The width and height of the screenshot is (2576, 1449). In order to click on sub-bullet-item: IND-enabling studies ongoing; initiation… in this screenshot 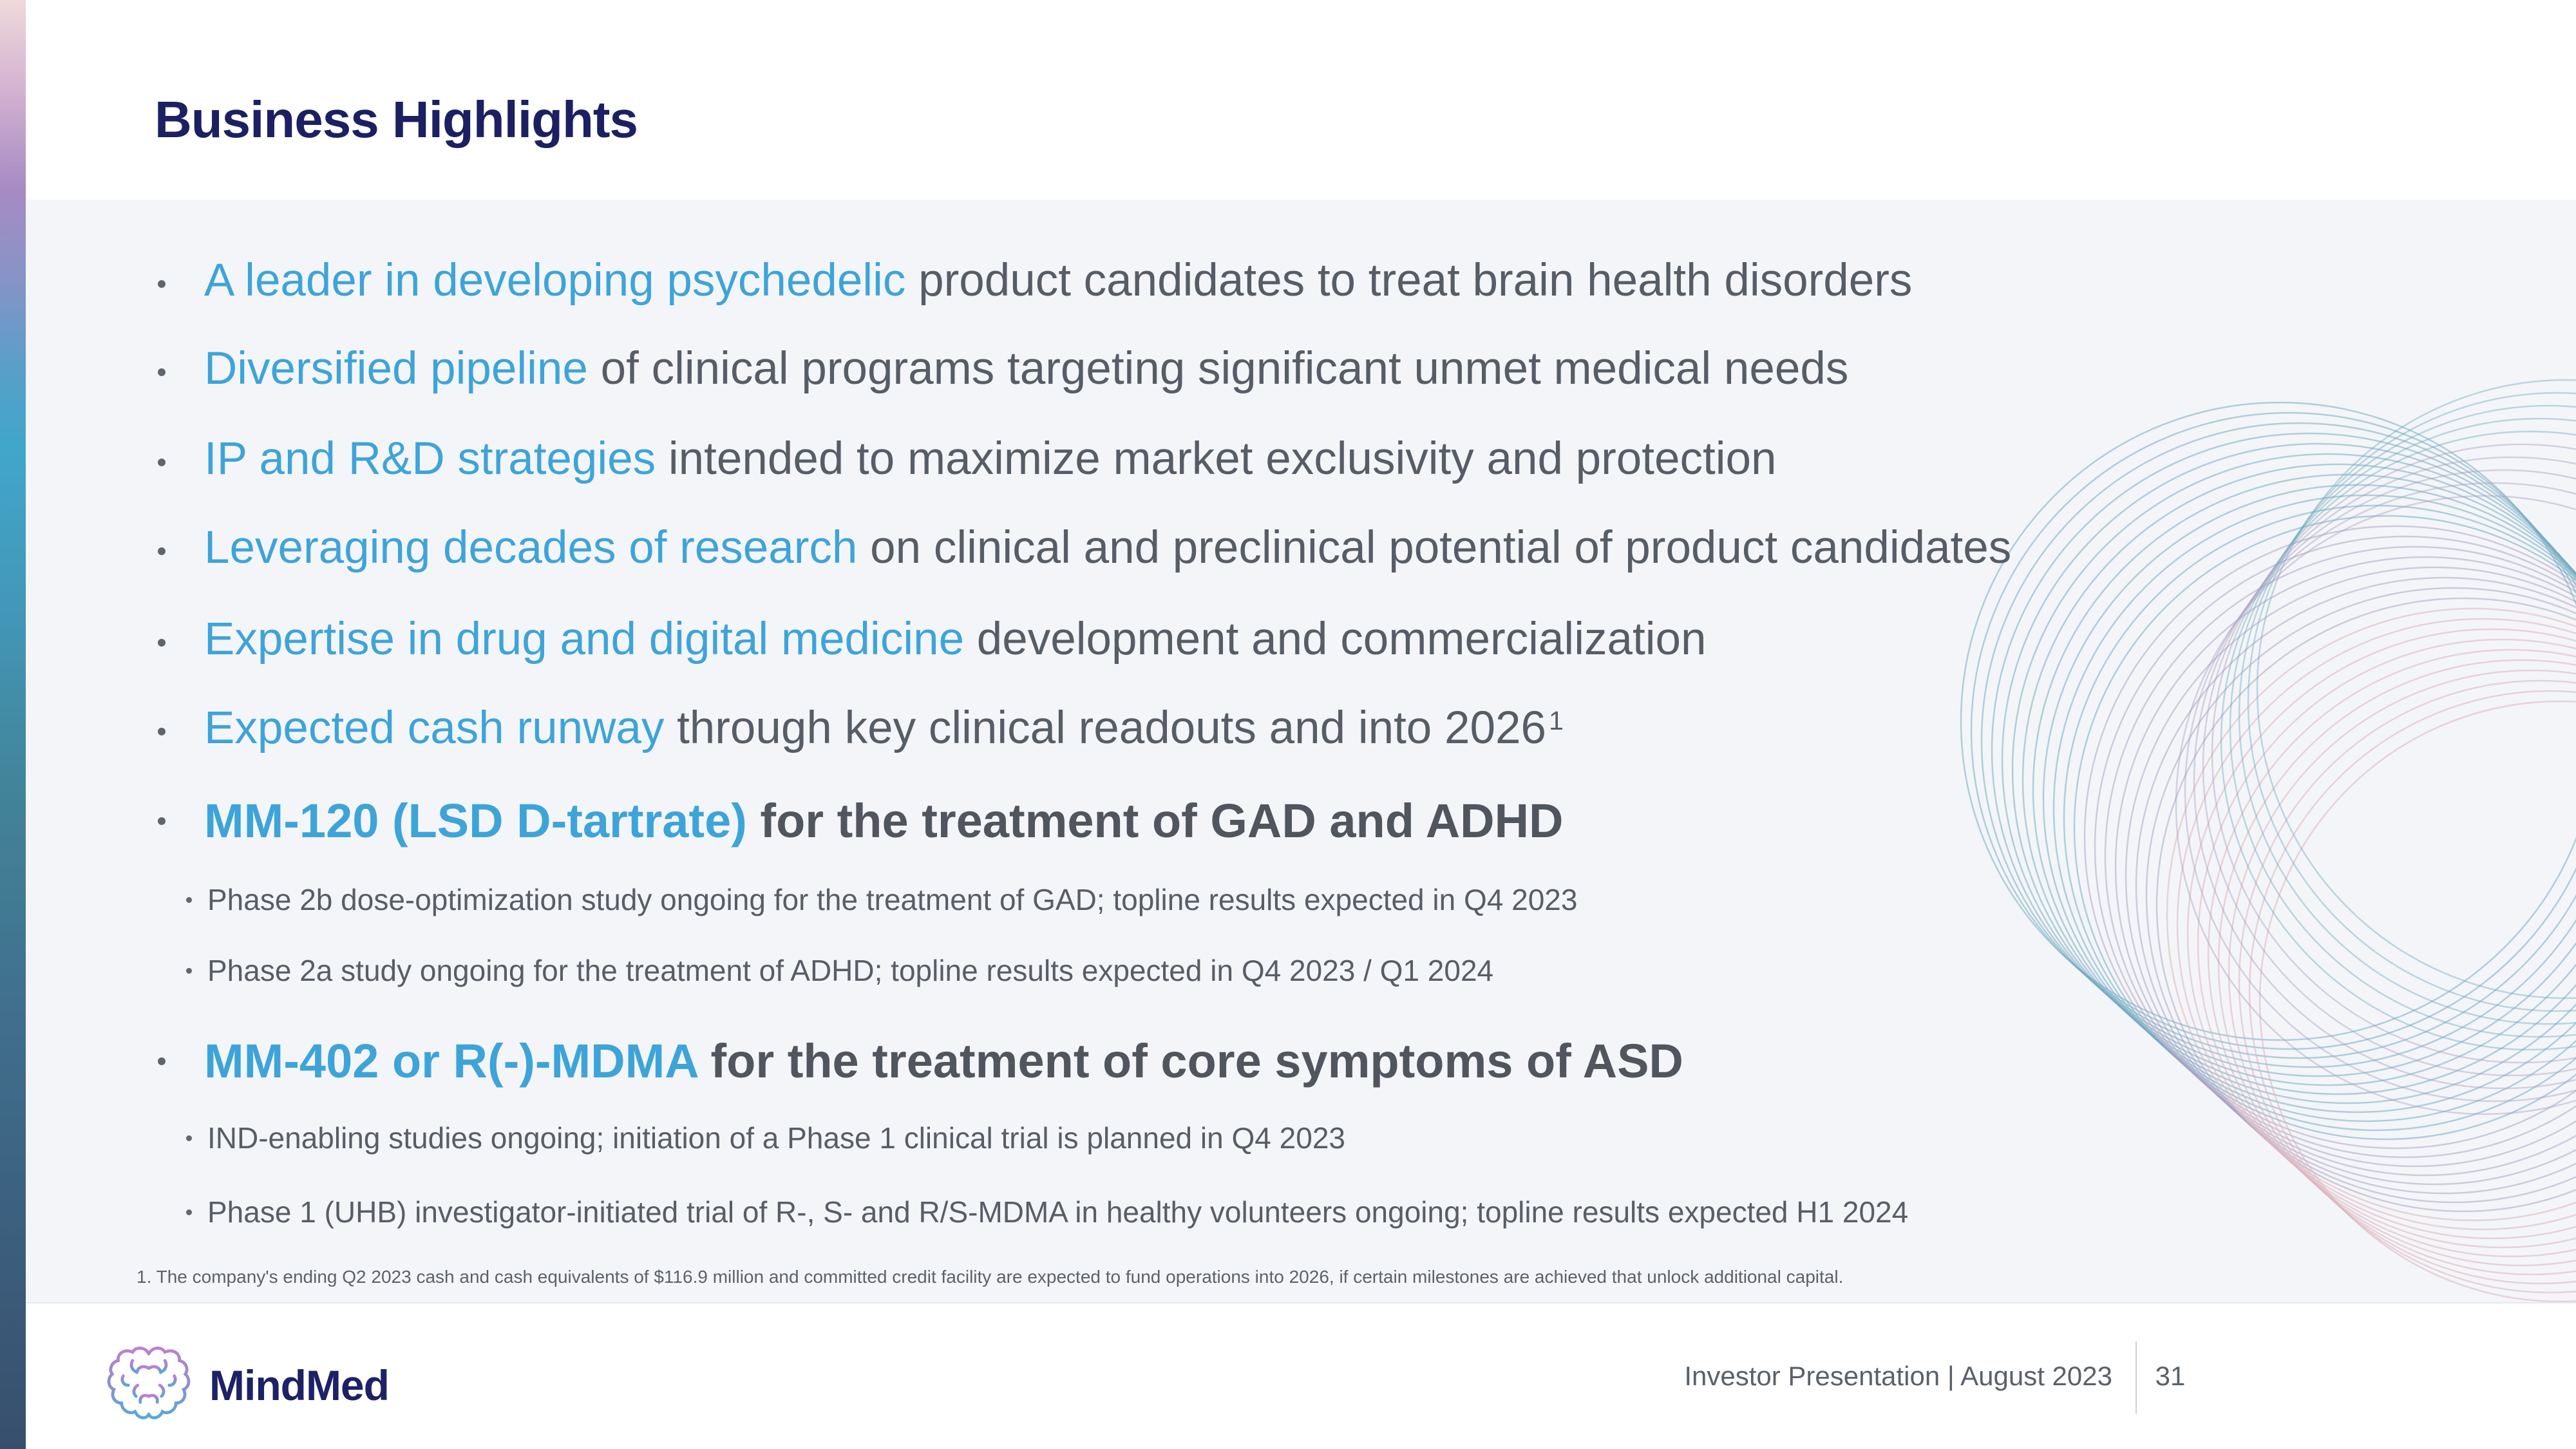, I will do `click(765, 1138)`.